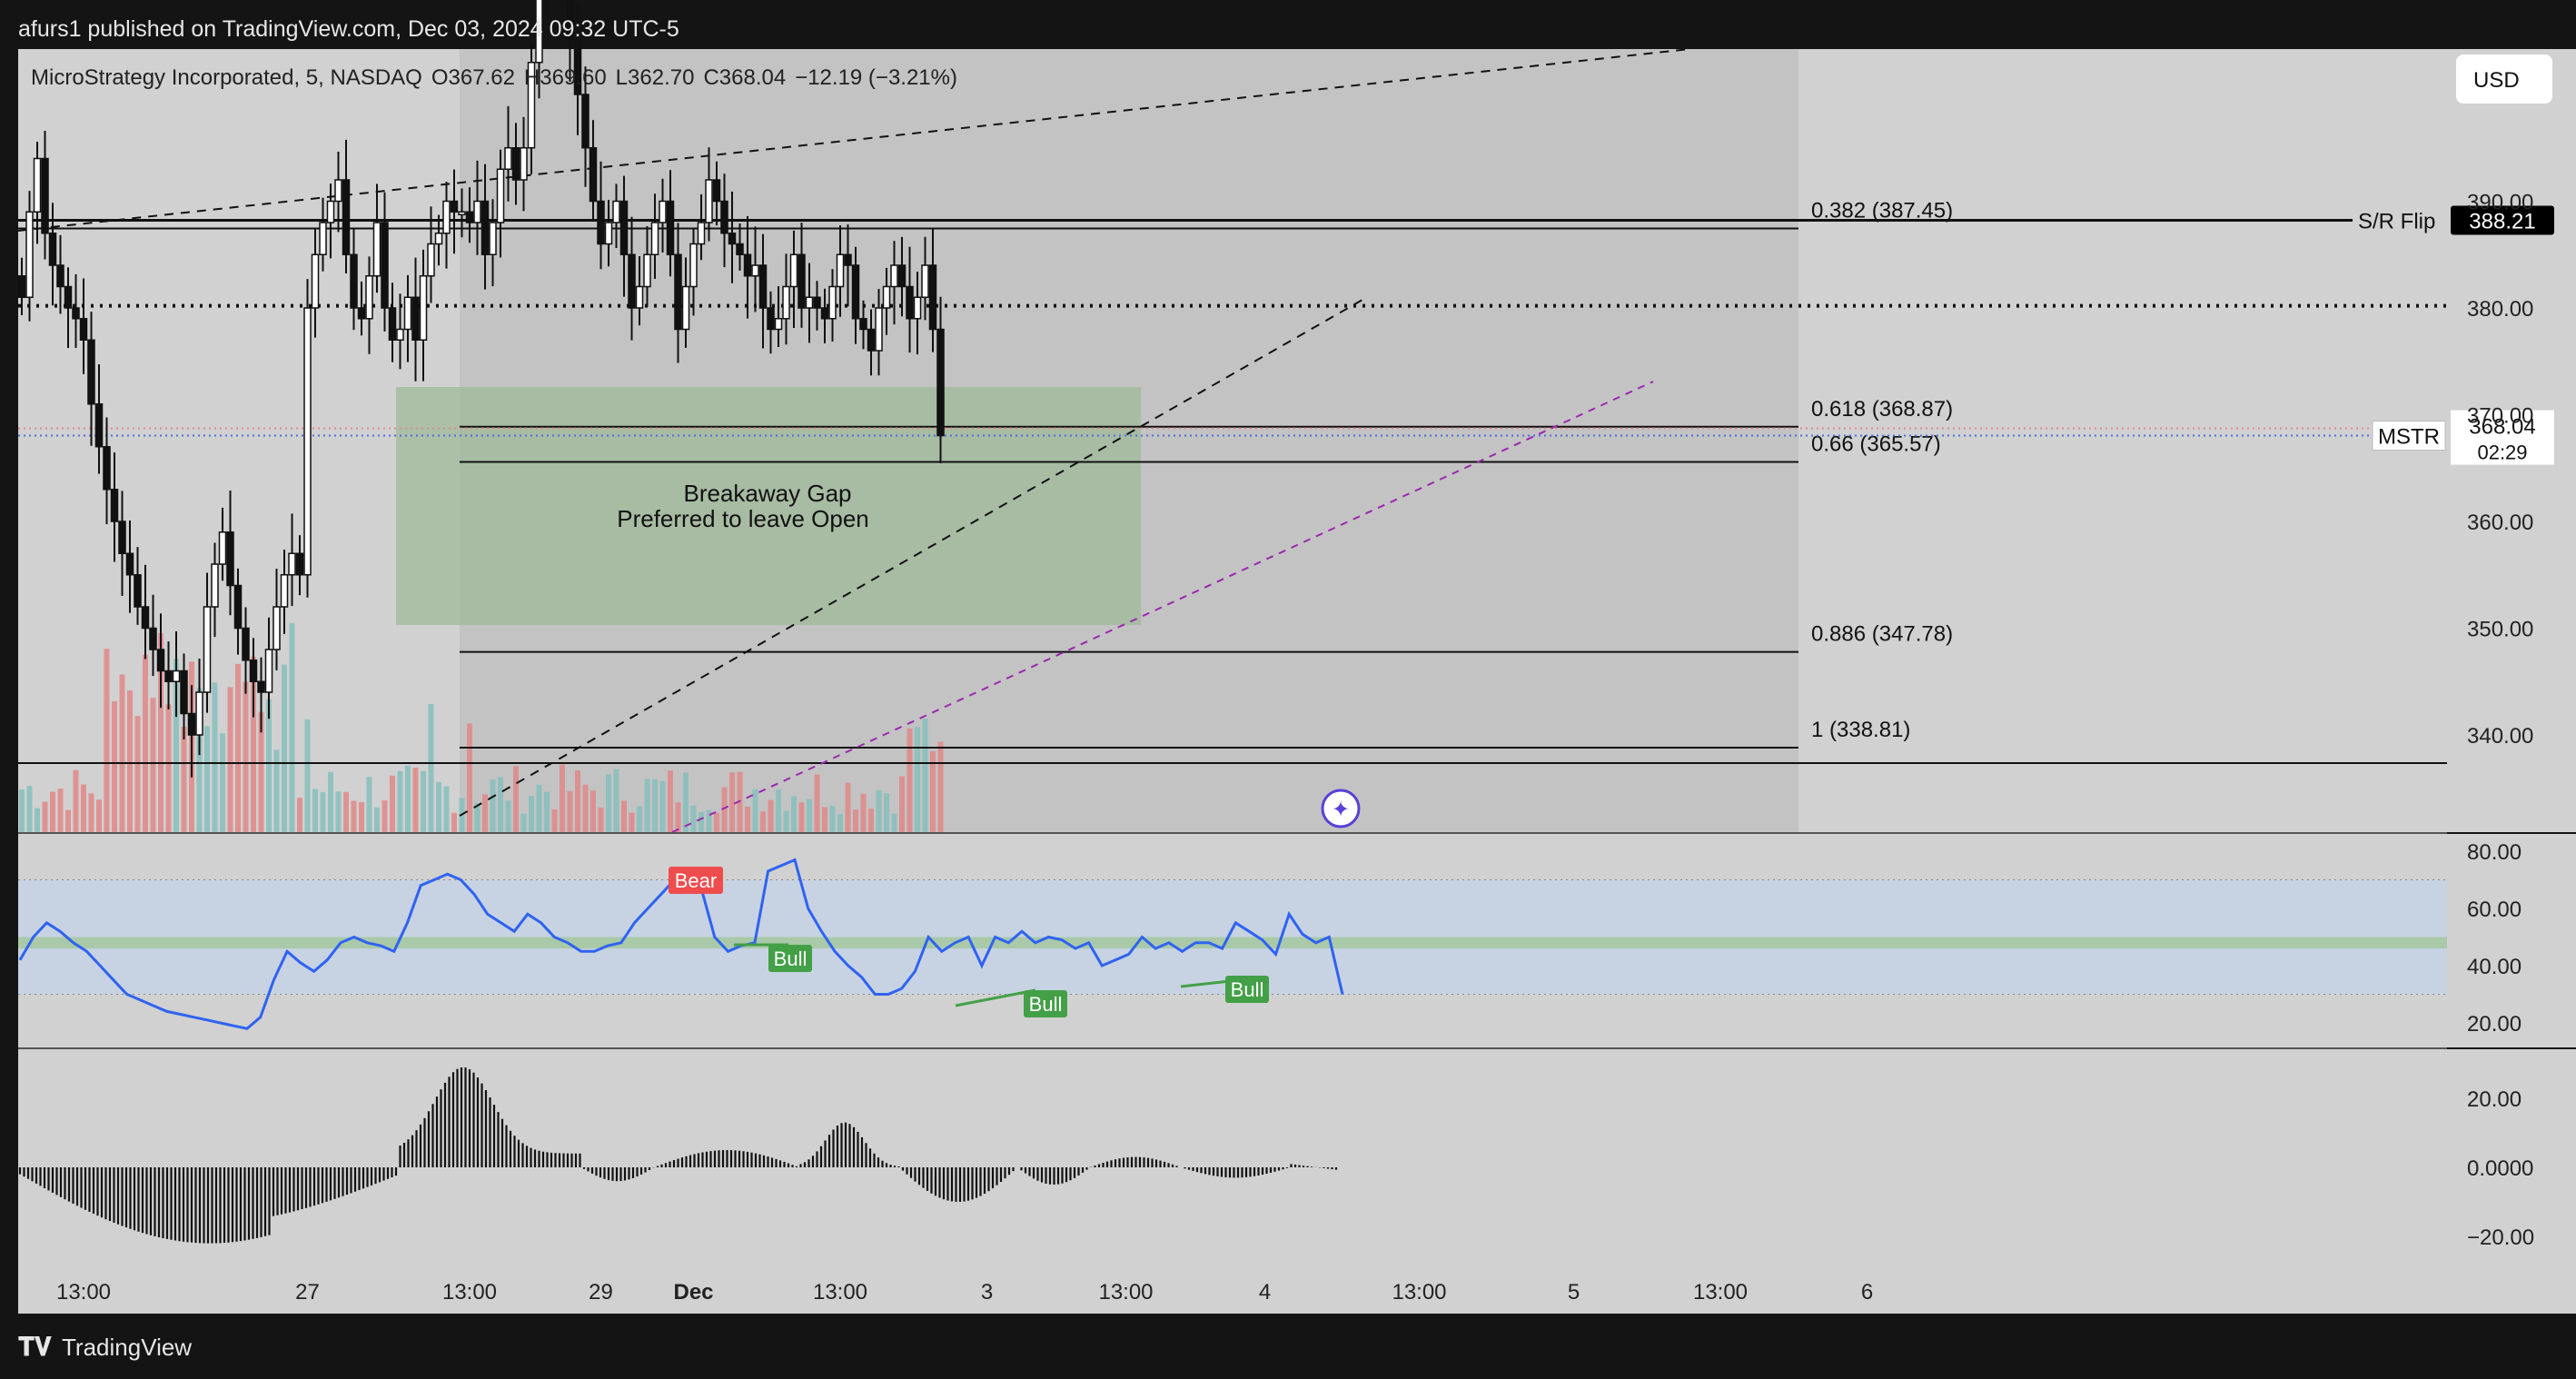 Image resolution: width=2576 pixels, height=1379 pixels. Describe the element at coordinates (678, 1155) in the screenshot. I see `histogram-indicator` at that location.